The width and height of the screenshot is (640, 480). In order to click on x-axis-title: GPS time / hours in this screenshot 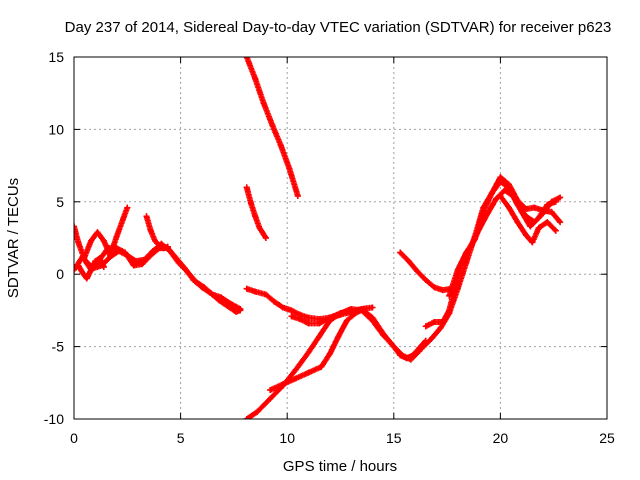, I will do `click(340, 466)`.